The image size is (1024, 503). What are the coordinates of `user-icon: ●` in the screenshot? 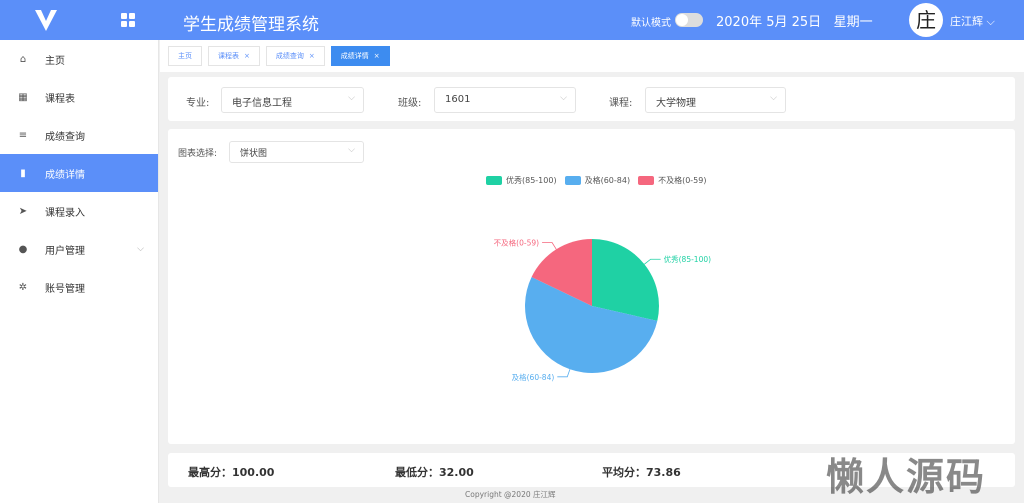 It's located at (23, 249).